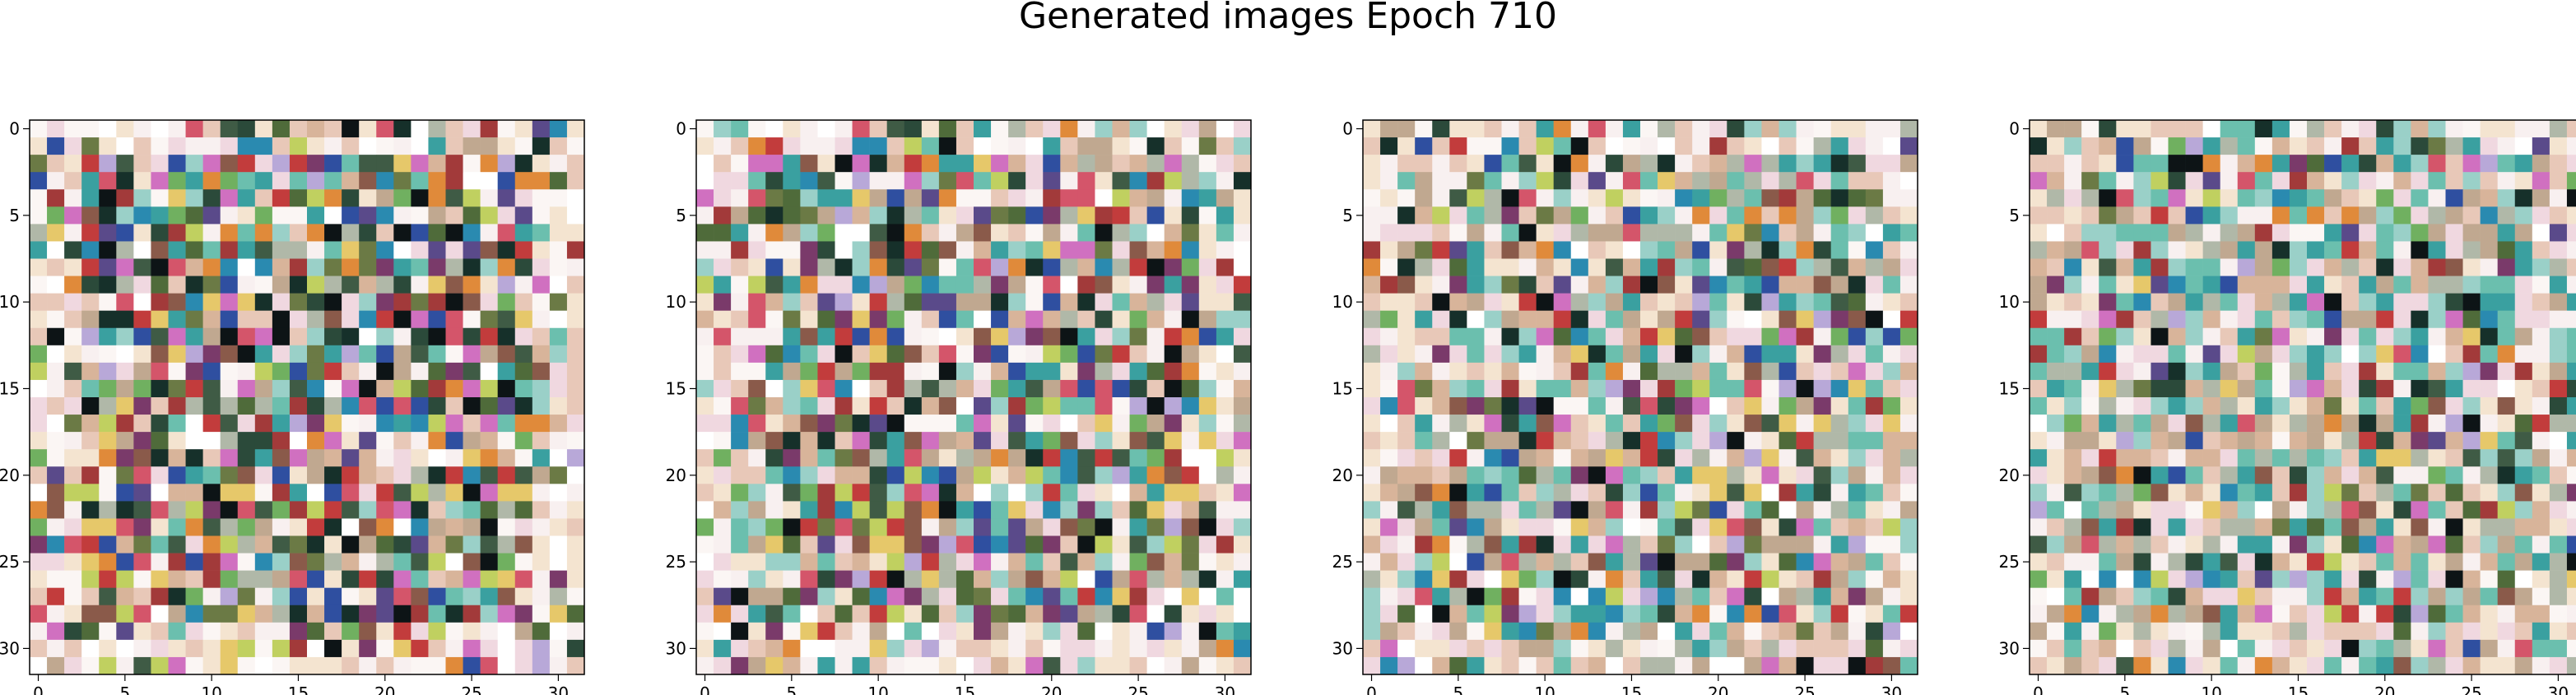  Describe the element at coordinates (1342, 302) in the screenshot. I see `y-tick-label: 10` at that location.